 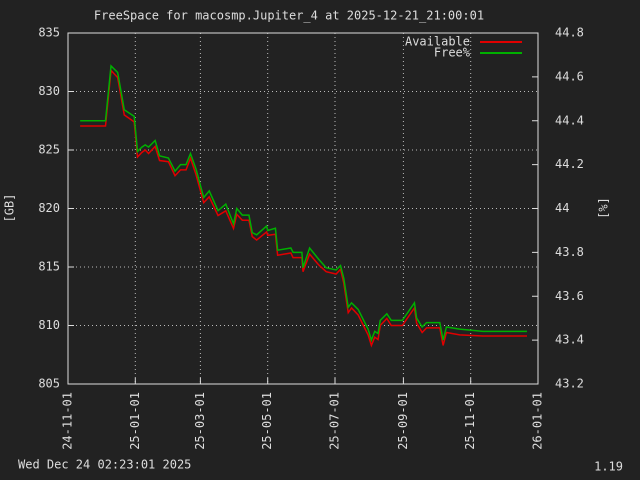 I want to click on x-tick-label: 25-01-01, so click(x=135, y=421).